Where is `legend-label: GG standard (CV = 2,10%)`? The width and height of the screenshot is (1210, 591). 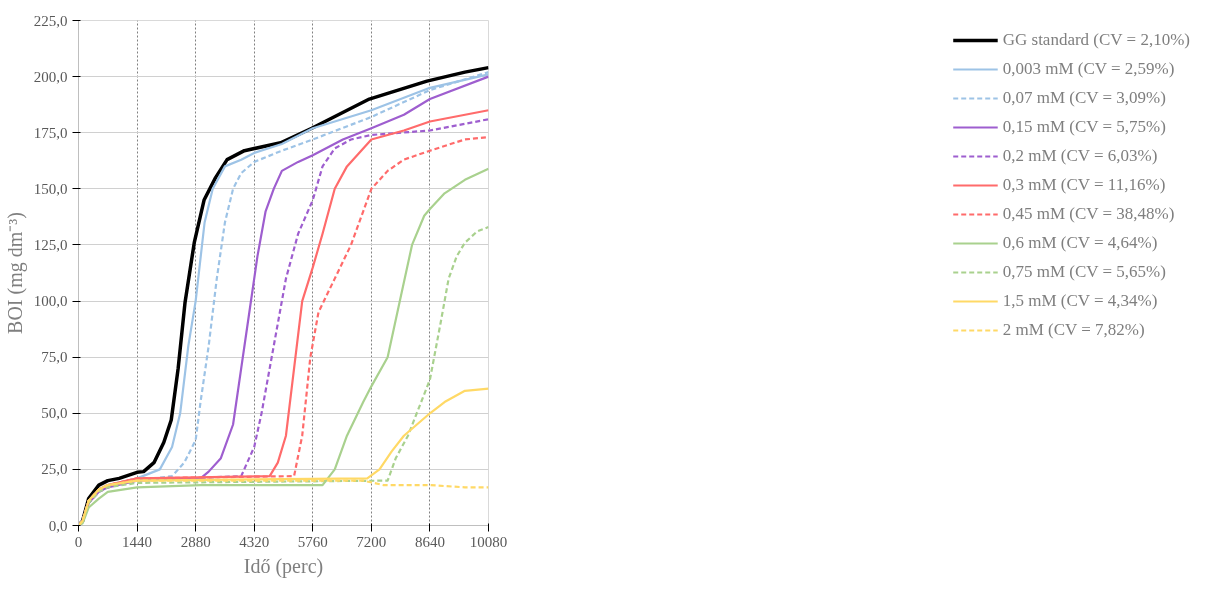 legend-label: GG standard (CV = 2,10%) is located at coordinates (1096, 40).